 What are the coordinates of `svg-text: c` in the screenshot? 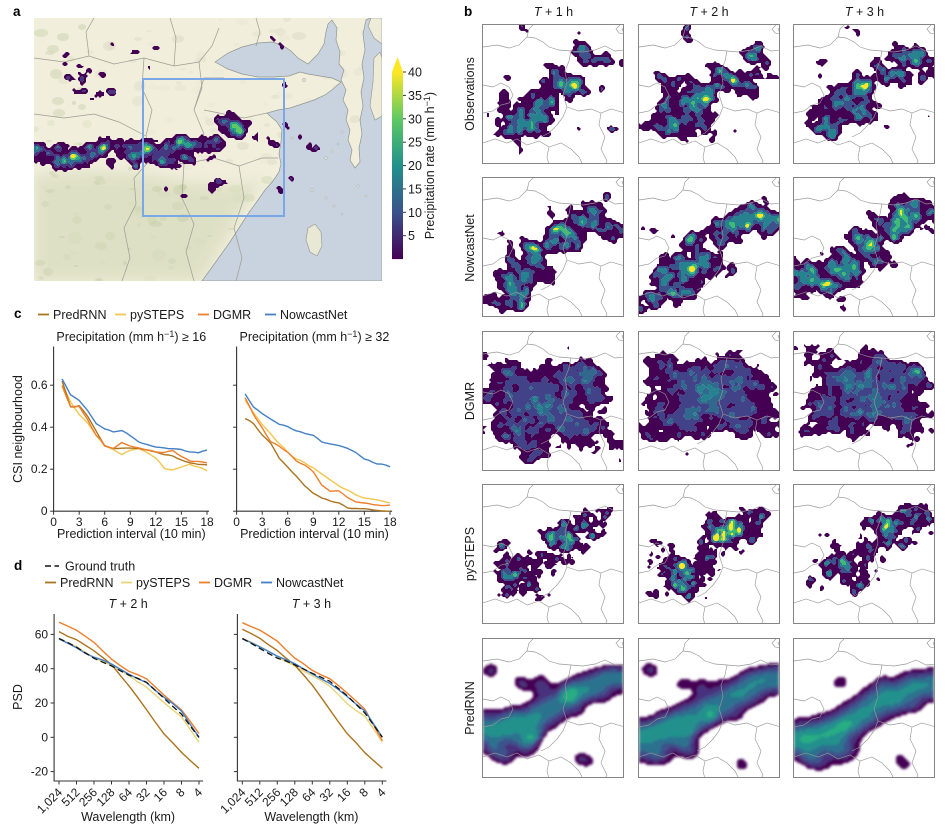 It's located at (18, 313).